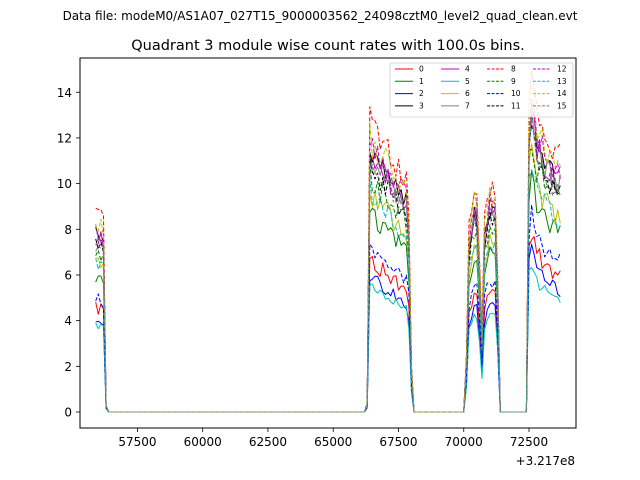 The image size is (640, 480). What do you see at coordinates (529, 442) in the screenshot?
I see `x-tick-label: 72500` at bounding box center [529, 442].